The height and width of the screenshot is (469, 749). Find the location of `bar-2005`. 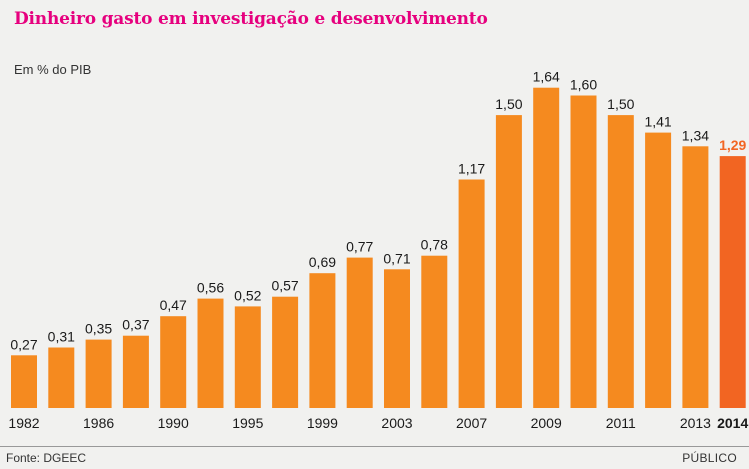

bar-2005 is located at coordinates (434, 331).